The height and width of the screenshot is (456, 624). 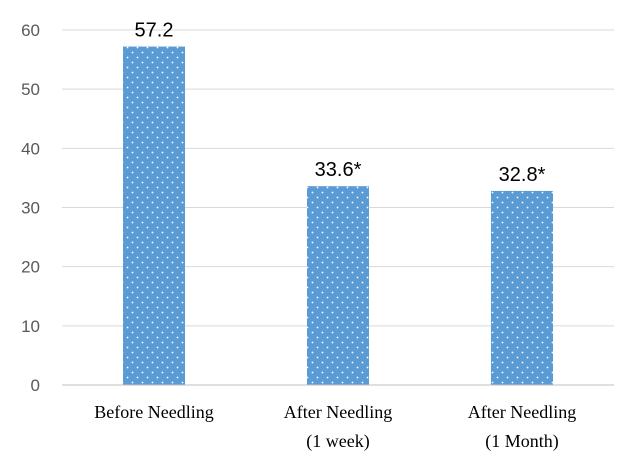 I want to click on y-tick-label: 40, so click(x=30, y=148).